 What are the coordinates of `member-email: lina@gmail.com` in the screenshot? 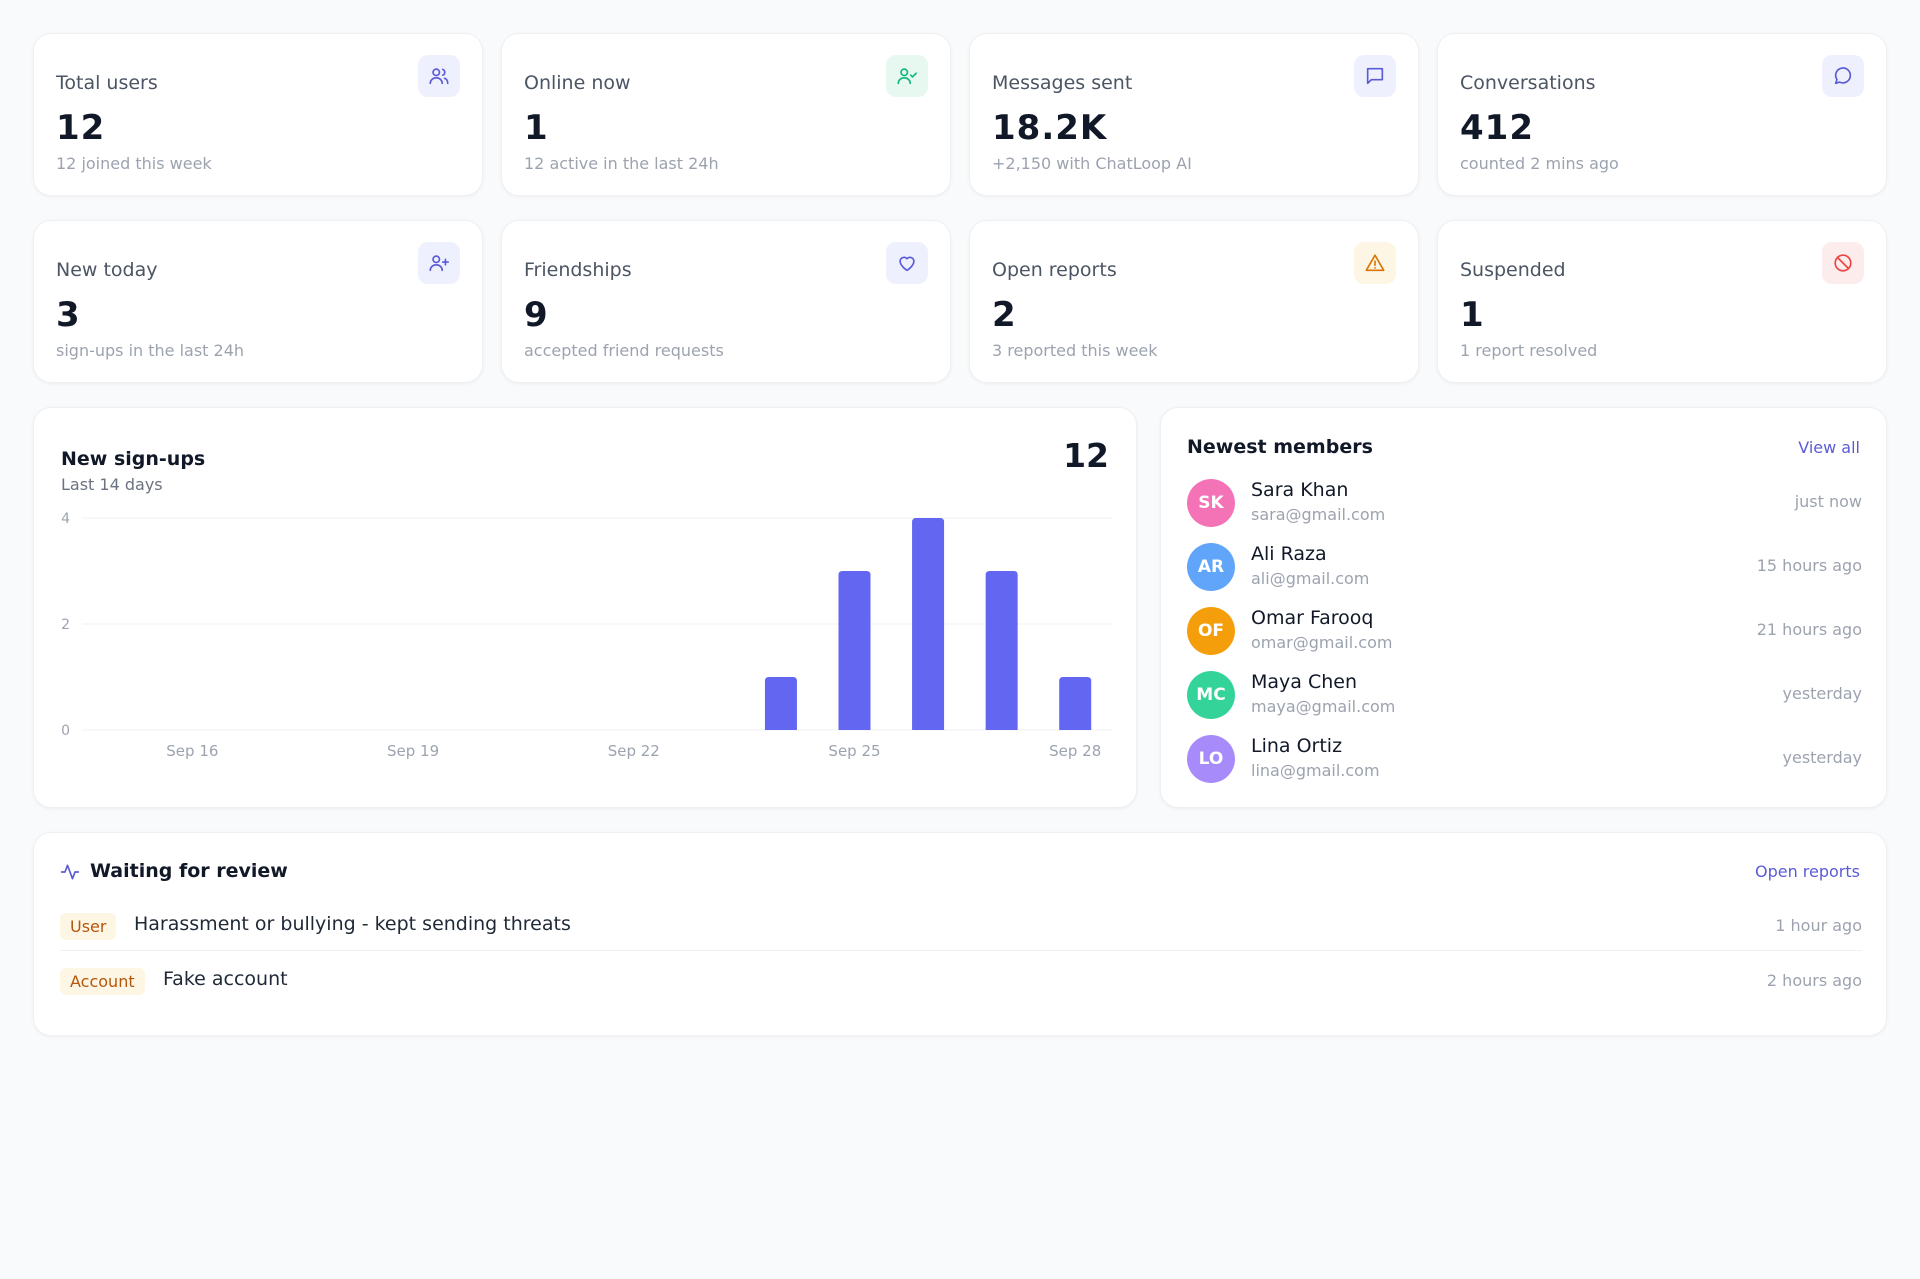 It's located at (1315, 770).